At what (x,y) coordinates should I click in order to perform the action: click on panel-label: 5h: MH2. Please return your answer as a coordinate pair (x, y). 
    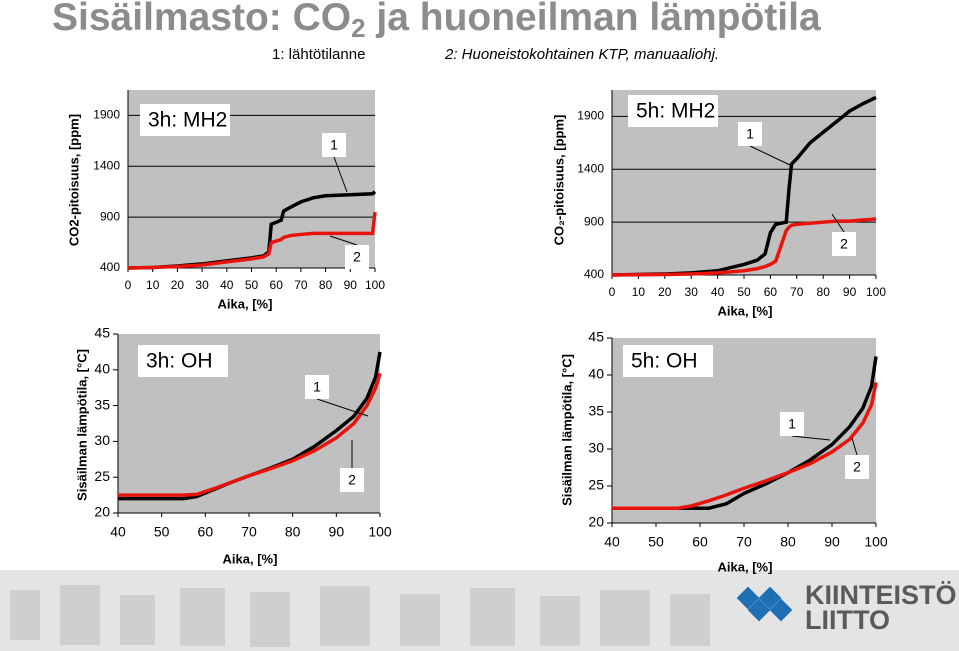
    Looking at the image, I should click on (675, 111).